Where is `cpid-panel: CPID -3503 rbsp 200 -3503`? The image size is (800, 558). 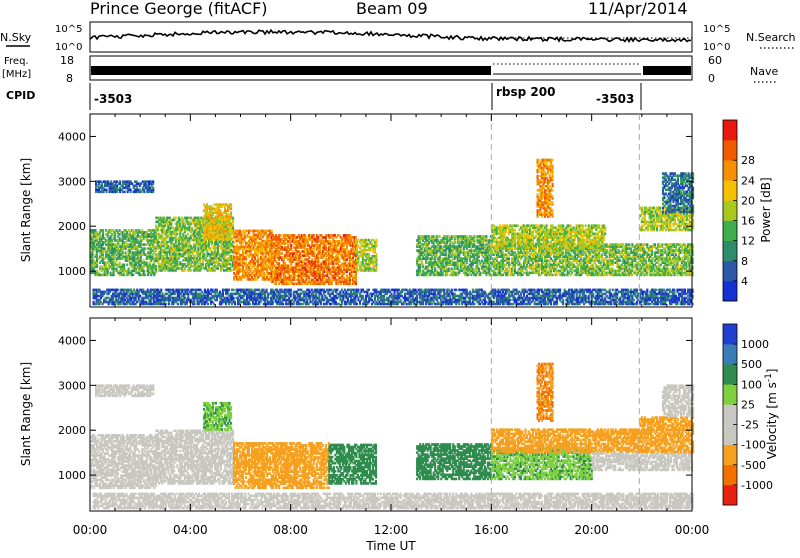
cpid-panel: CPID -3503 rbsp 200 -3503 is located at coordinates (323, 96).